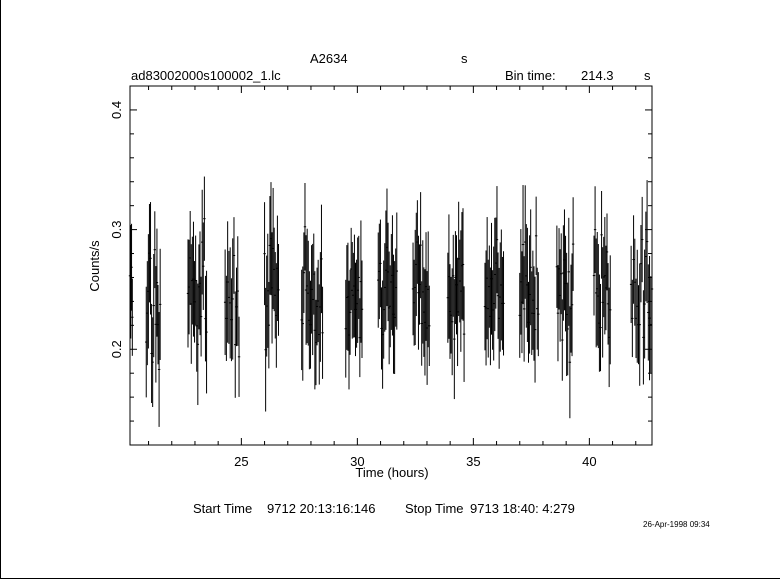 This screenshot has width=781, height=580. I want to click on y-axis-label: Counts/s, so click(94, 266).